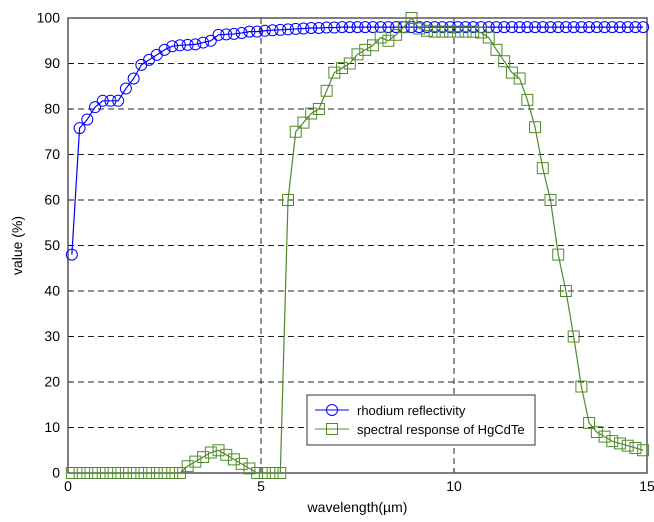  Describe the element at coordinates (52, 244) in the screenshot. I see `y-tick-label: 50` at that location.